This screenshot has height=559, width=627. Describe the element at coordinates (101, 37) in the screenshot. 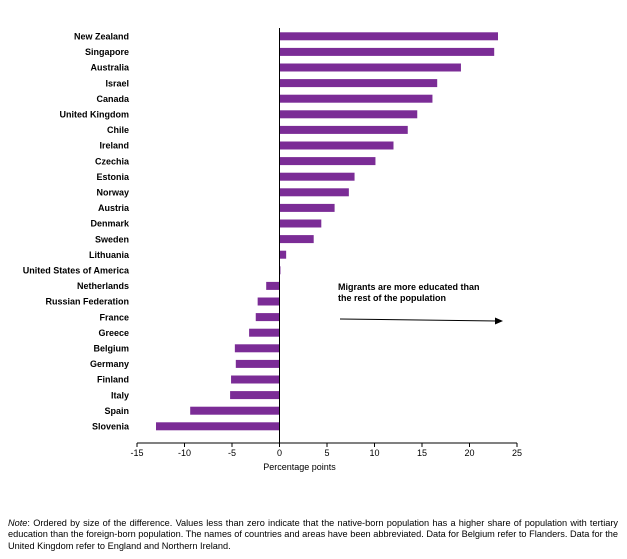

I see `category-label: New Zealand` at that location.